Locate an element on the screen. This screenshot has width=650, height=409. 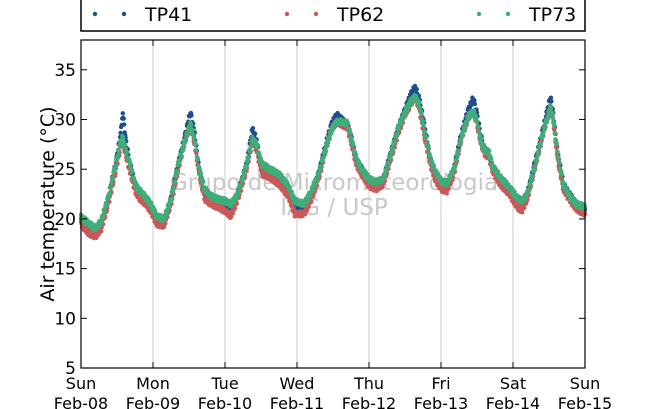
legend-label-tp62: TP62 is located at coordinates (360, 15).